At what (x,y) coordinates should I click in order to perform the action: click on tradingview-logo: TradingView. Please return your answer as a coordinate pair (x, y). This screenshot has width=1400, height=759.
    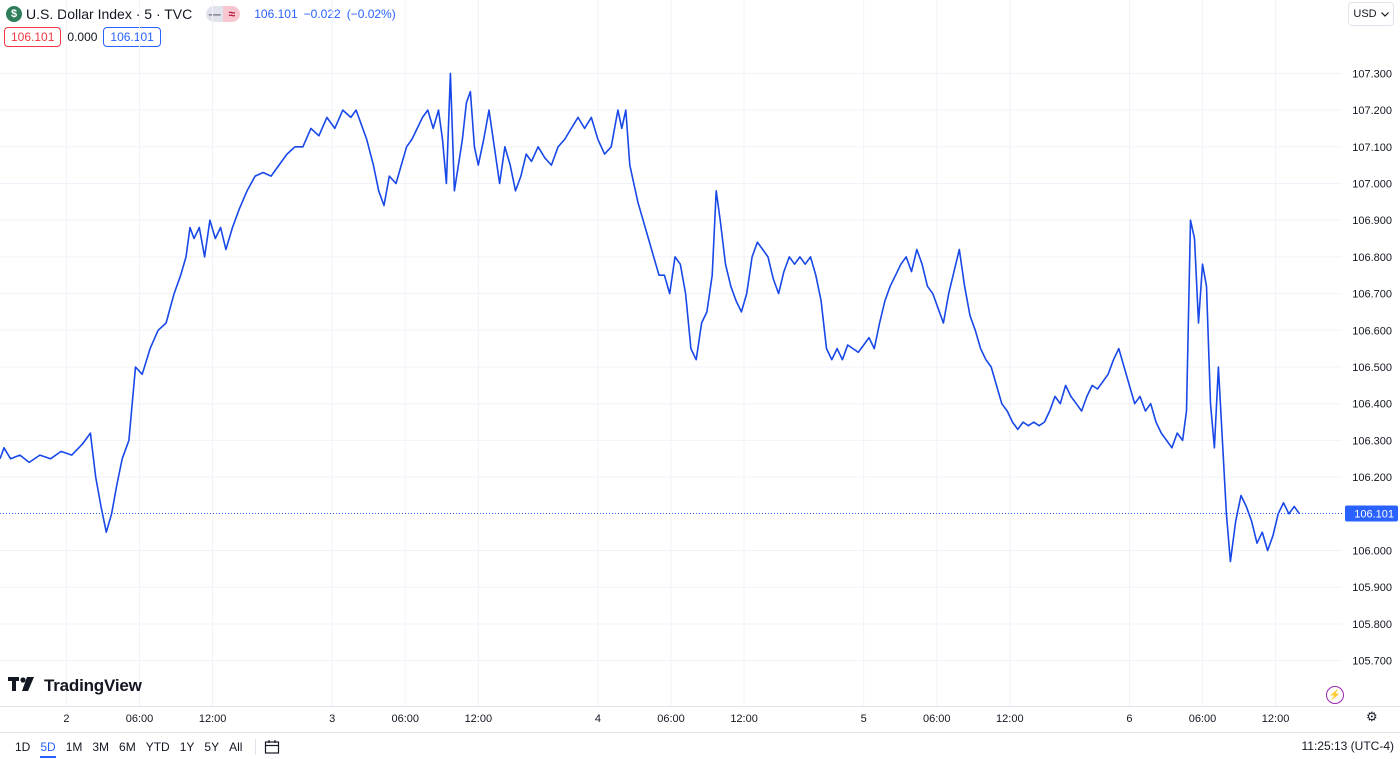
    Looking at the image, I should click on (75, 686).